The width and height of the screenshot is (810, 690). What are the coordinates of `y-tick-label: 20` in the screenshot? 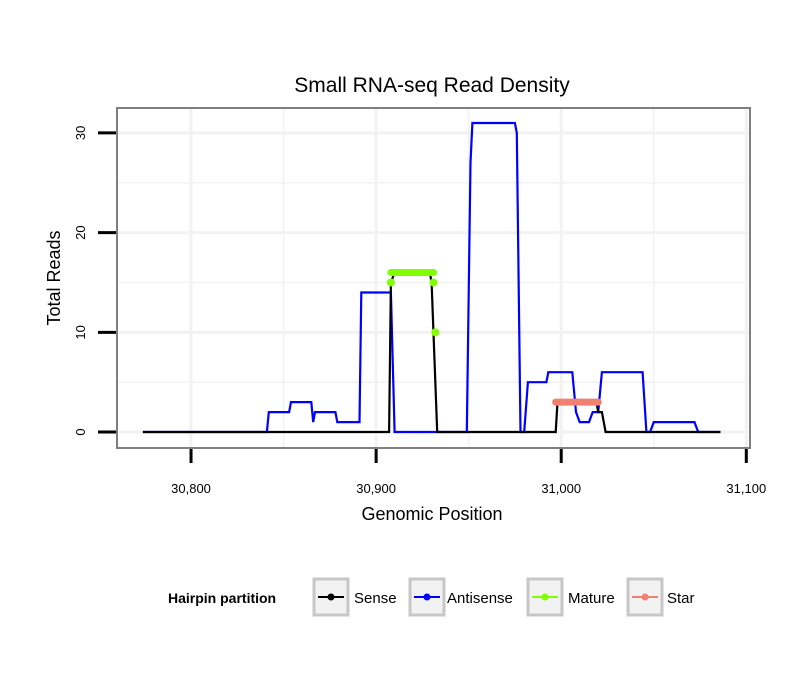 It's located at (80, 232).